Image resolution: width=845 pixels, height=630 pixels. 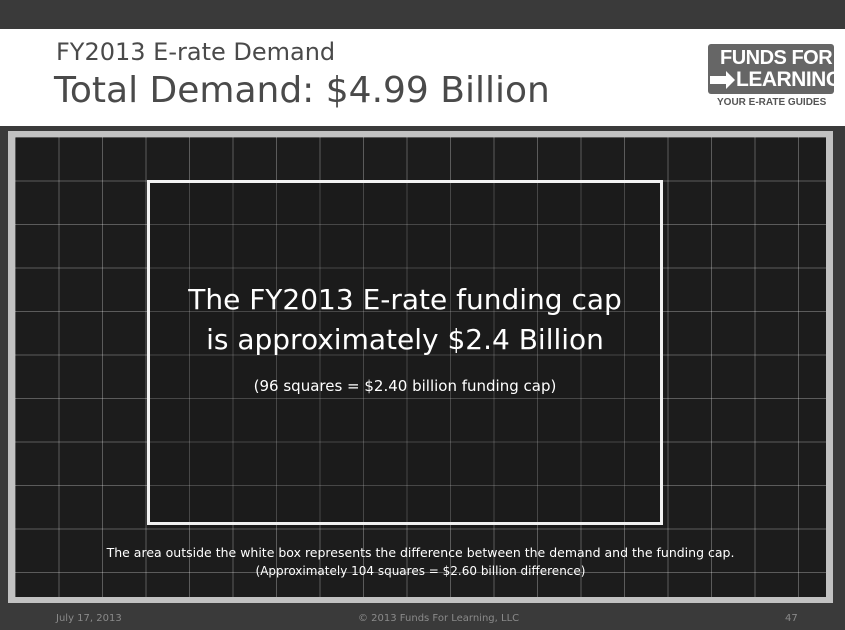 What do you see at coordinates (439, 618) in the screenshot?
I see `footer-copyright: © 2013 Funds For Learning, LLC` at bounding box center [439, 618].